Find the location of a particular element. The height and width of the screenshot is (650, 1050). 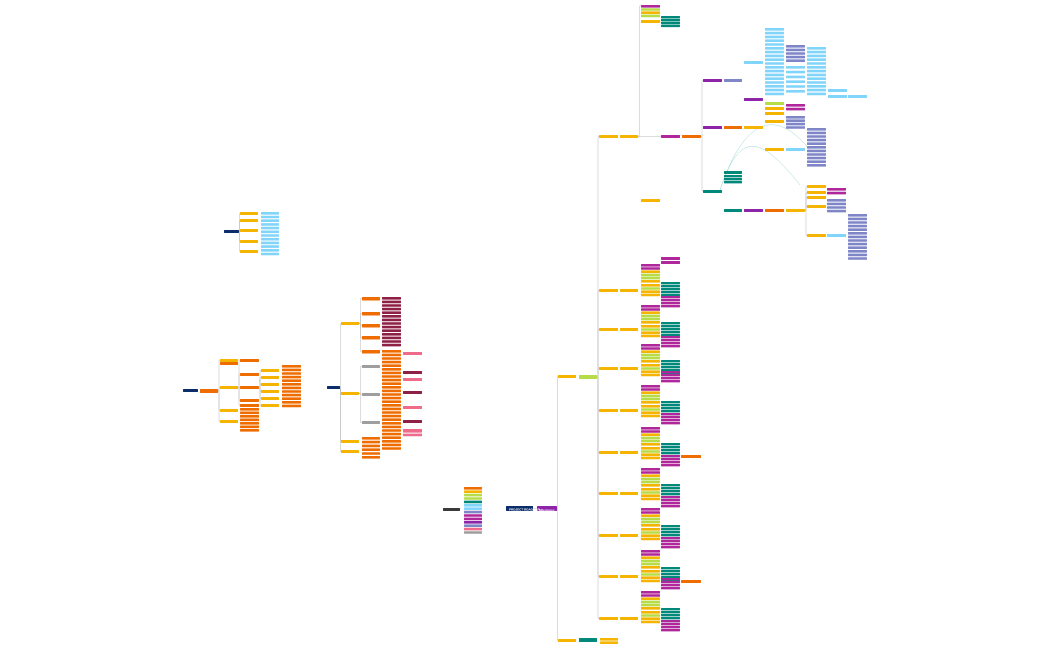

cluster-c-branch is located at coordinates (350, 393).